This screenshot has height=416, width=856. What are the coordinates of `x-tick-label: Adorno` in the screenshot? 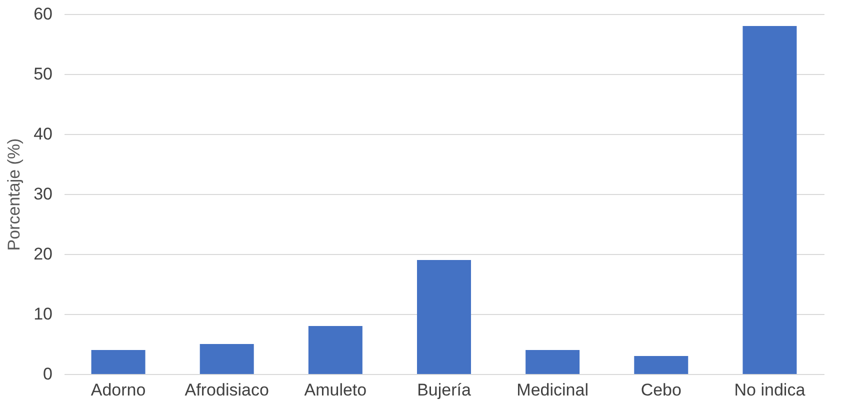 It's located at (118, 390).